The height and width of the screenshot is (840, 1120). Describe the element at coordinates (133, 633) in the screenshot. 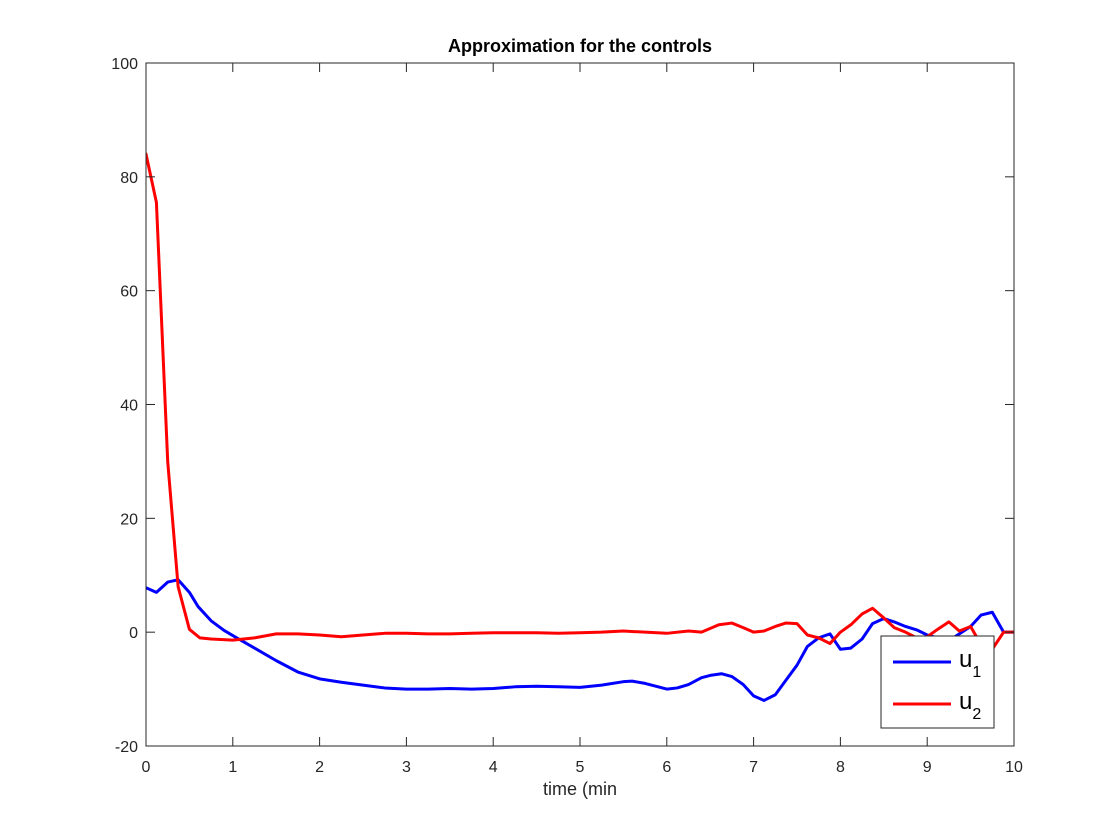

I see `y-tick-label: 0` at that location.